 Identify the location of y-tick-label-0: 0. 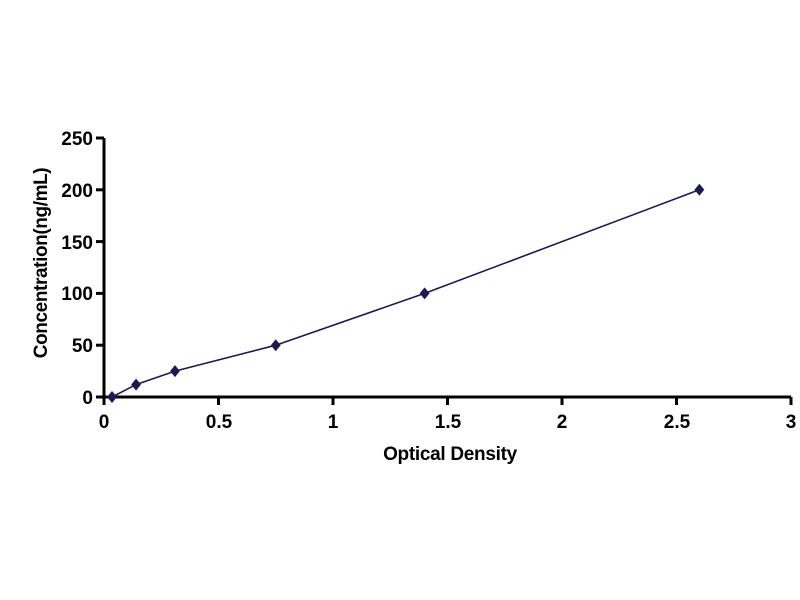
(87, 398).